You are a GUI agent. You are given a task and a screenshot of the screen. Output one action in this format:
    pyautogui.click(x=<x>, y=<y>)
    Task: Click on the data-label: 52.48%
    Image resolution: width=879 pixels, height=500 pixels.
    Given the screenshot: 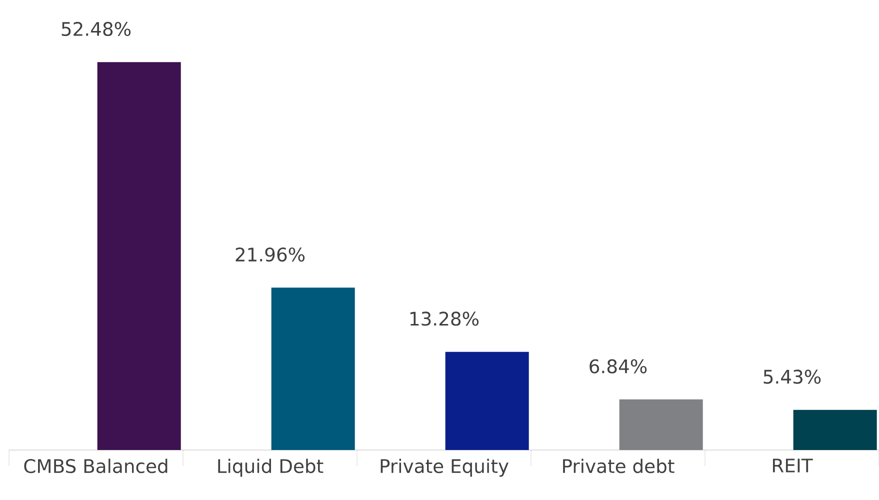 What is the action you would take?
    pyautogui.click(x=96, y=29)
    